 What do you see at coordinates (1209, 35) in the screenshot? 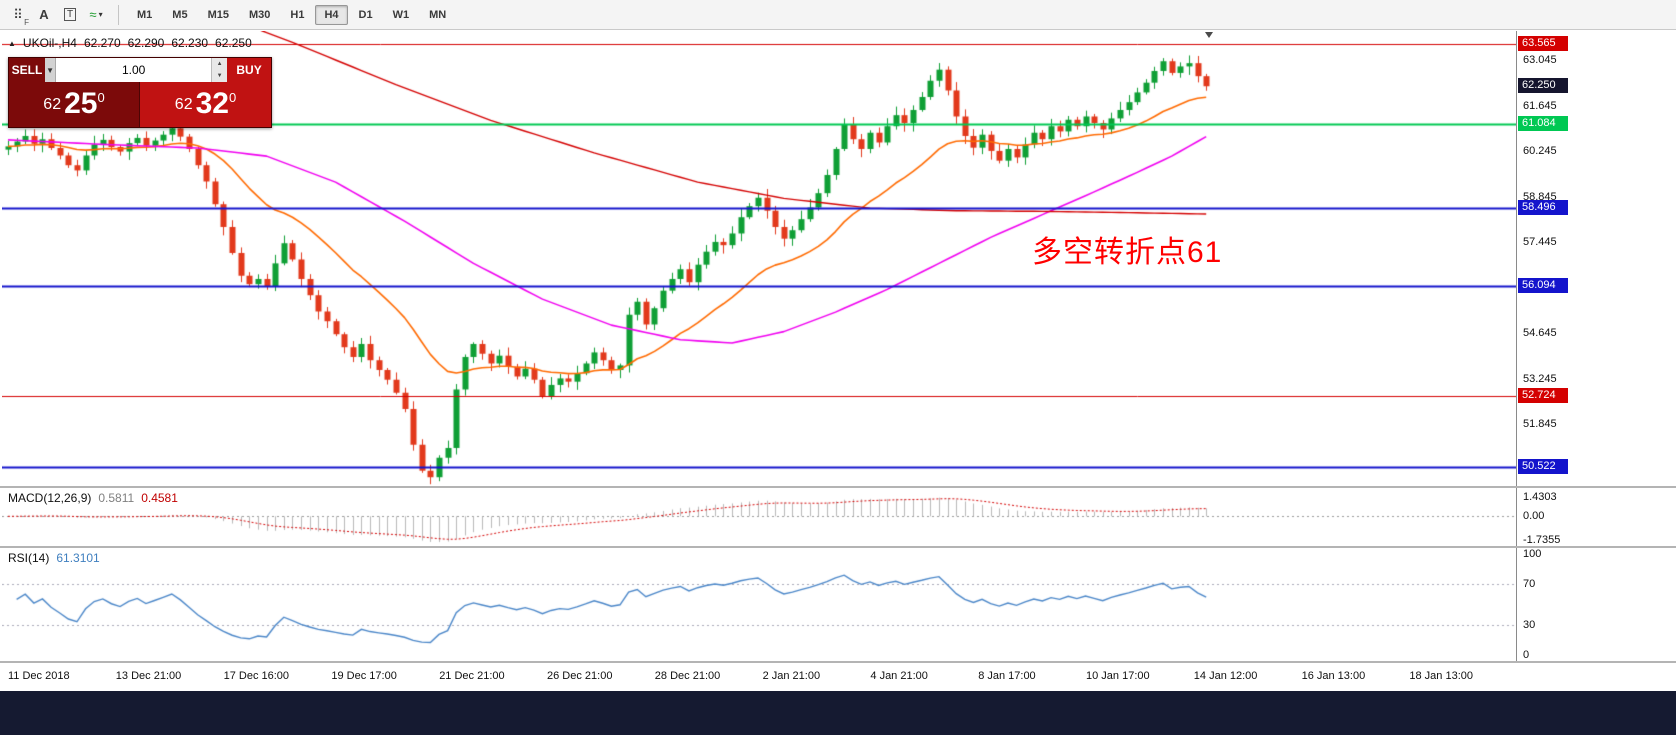
I see `chart-shift-marker-icon` at bounding box center [1209, 35].